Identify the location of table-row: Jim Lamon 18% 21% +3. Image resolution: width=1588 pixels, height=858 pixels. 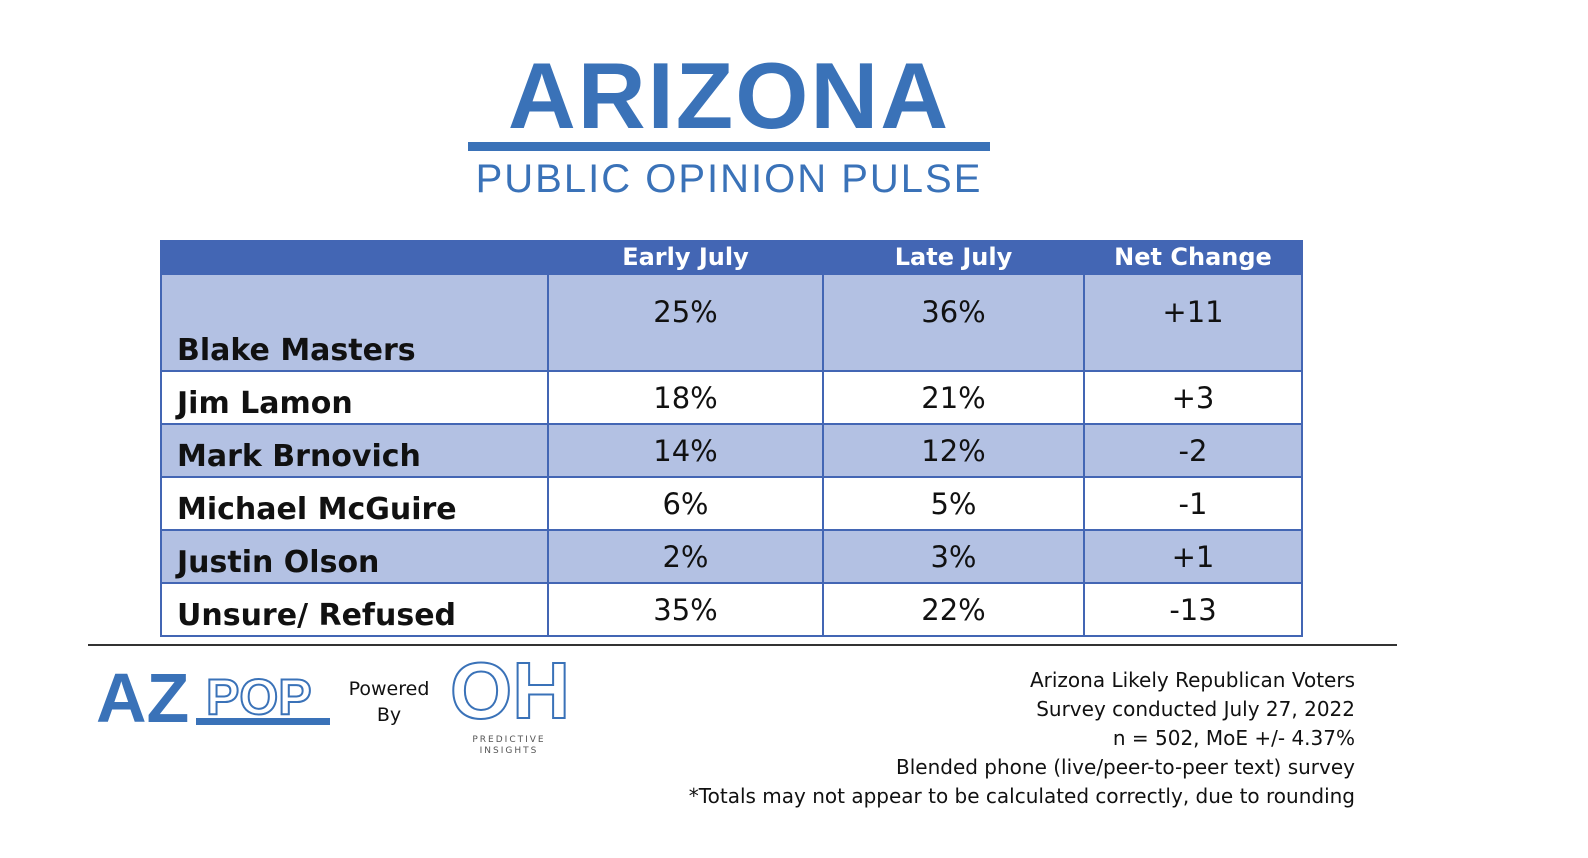
(731, 397).